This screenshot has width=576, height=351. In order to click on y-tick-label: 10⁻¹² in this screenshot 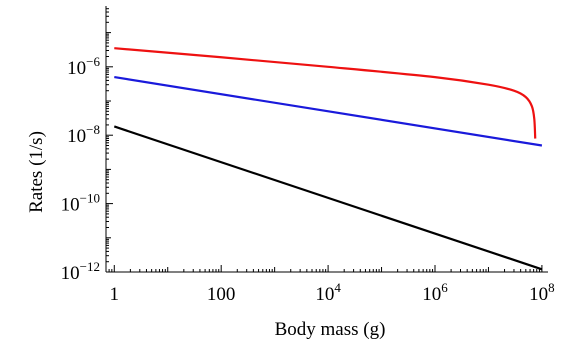, I will do `click(80, 271)`.